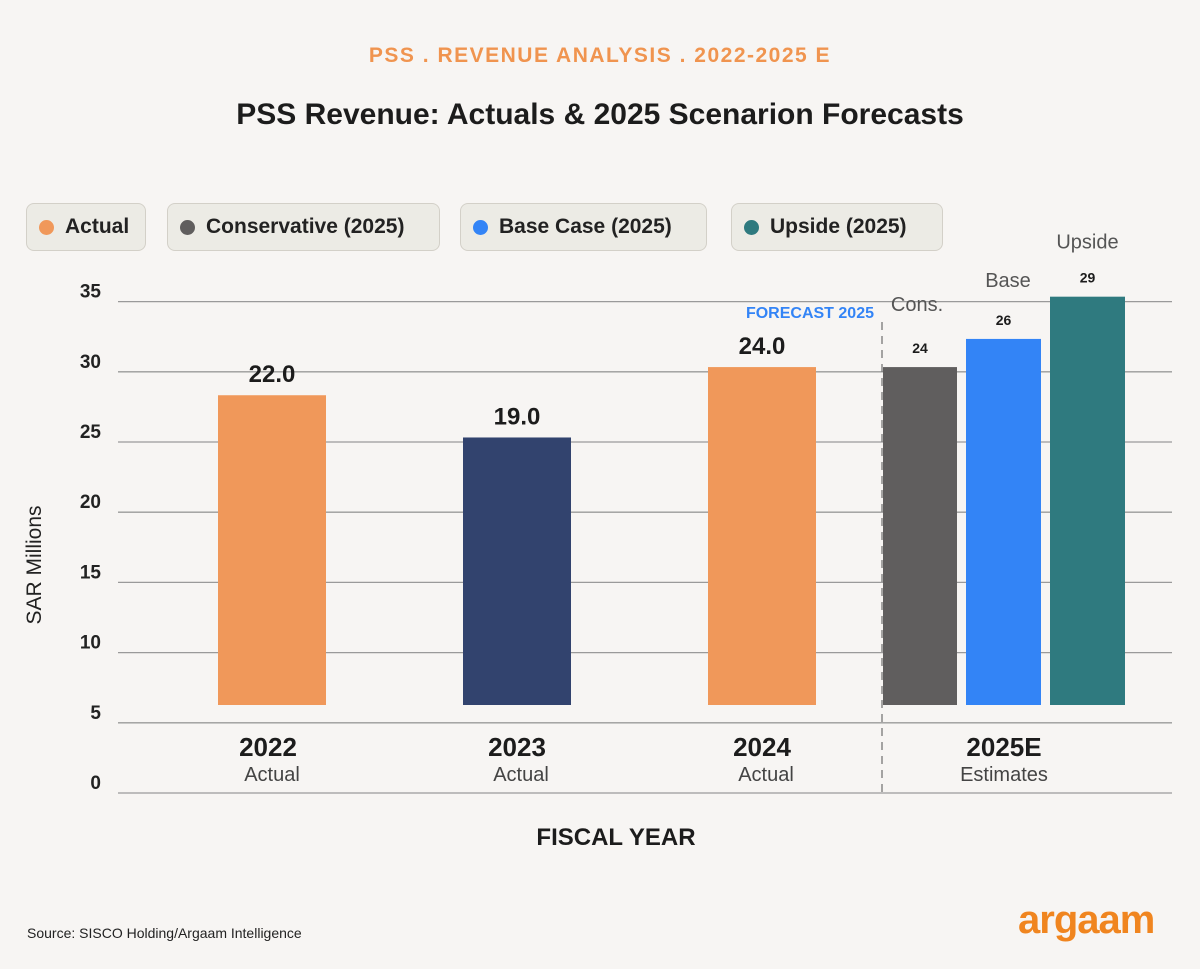 Image resolution: width=1200 pixels, height=969 pixels. Describe the element at coordinates (762, 536) in the screenshot. I see `bar-2024` at that location.